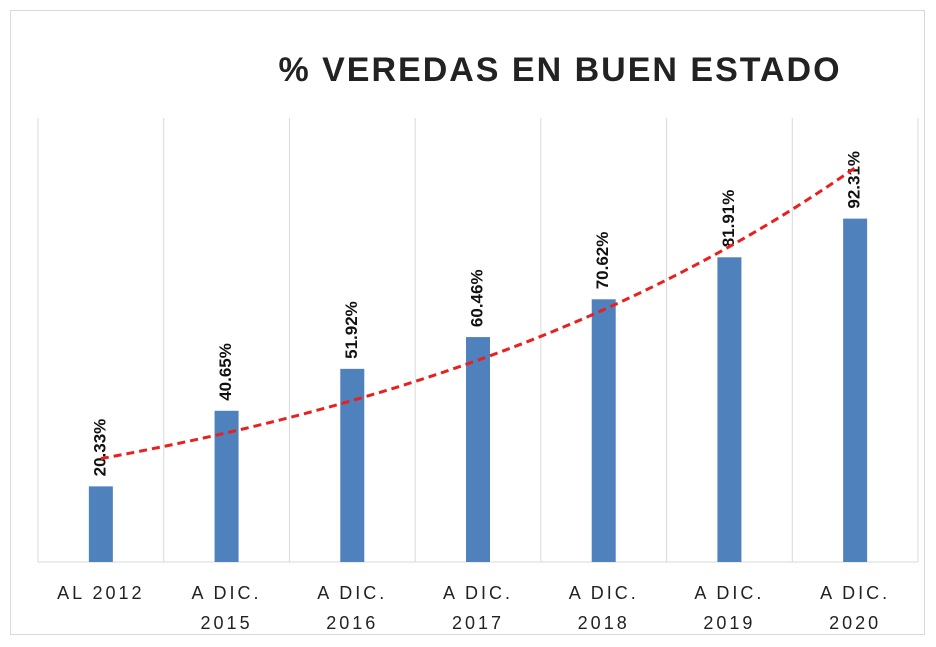 The image size is (936, 647). I want to click on x-tick-label: A DIC. 2018, so click(603, 608).